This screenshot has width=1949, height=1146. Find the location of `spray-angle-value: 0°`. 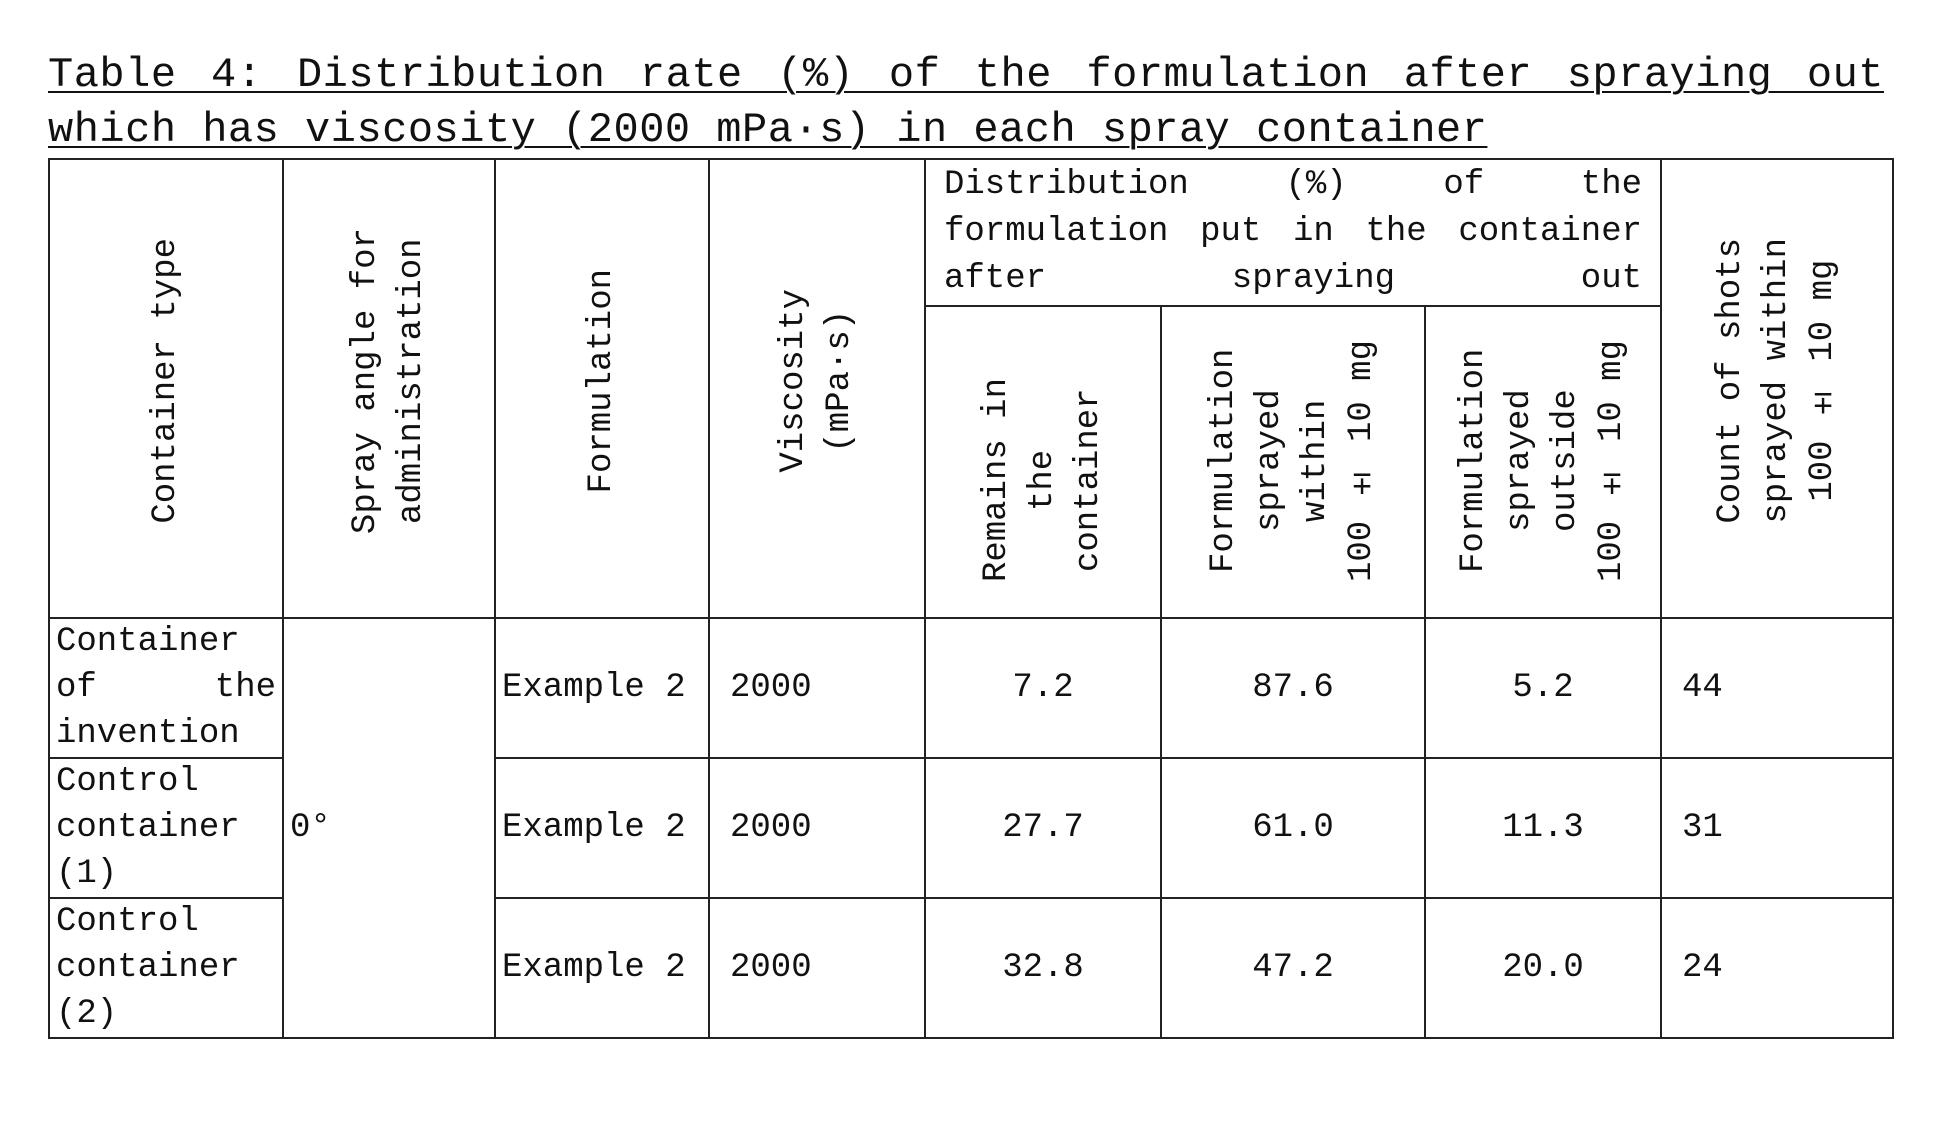

spray-angle-value: 0° is located at coordinates (389, 828).